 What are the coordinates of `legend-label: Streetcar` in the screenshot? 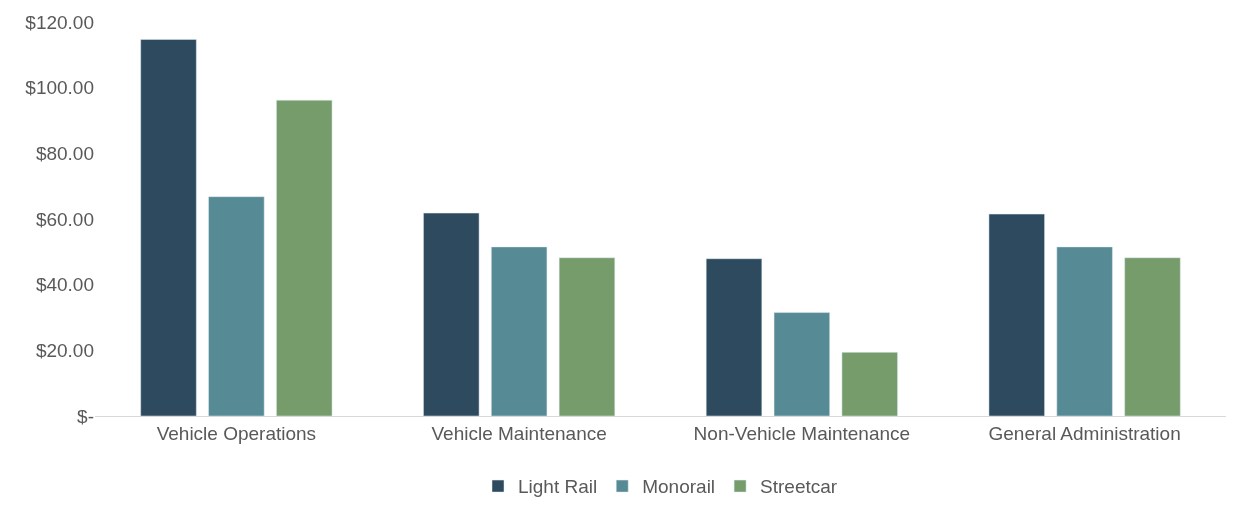 It's located at (799, 487).